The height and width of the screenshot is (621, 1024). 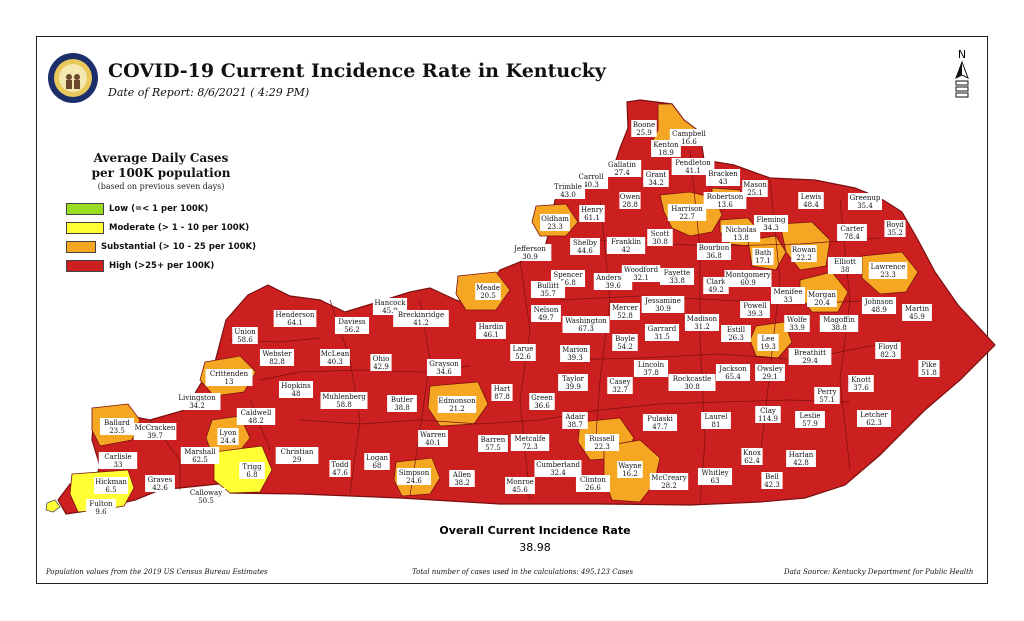 What do you see at coordinates (748, 283) in the screenshot?
I see `county-rate: 60.9` at bounding box center [748, 283].